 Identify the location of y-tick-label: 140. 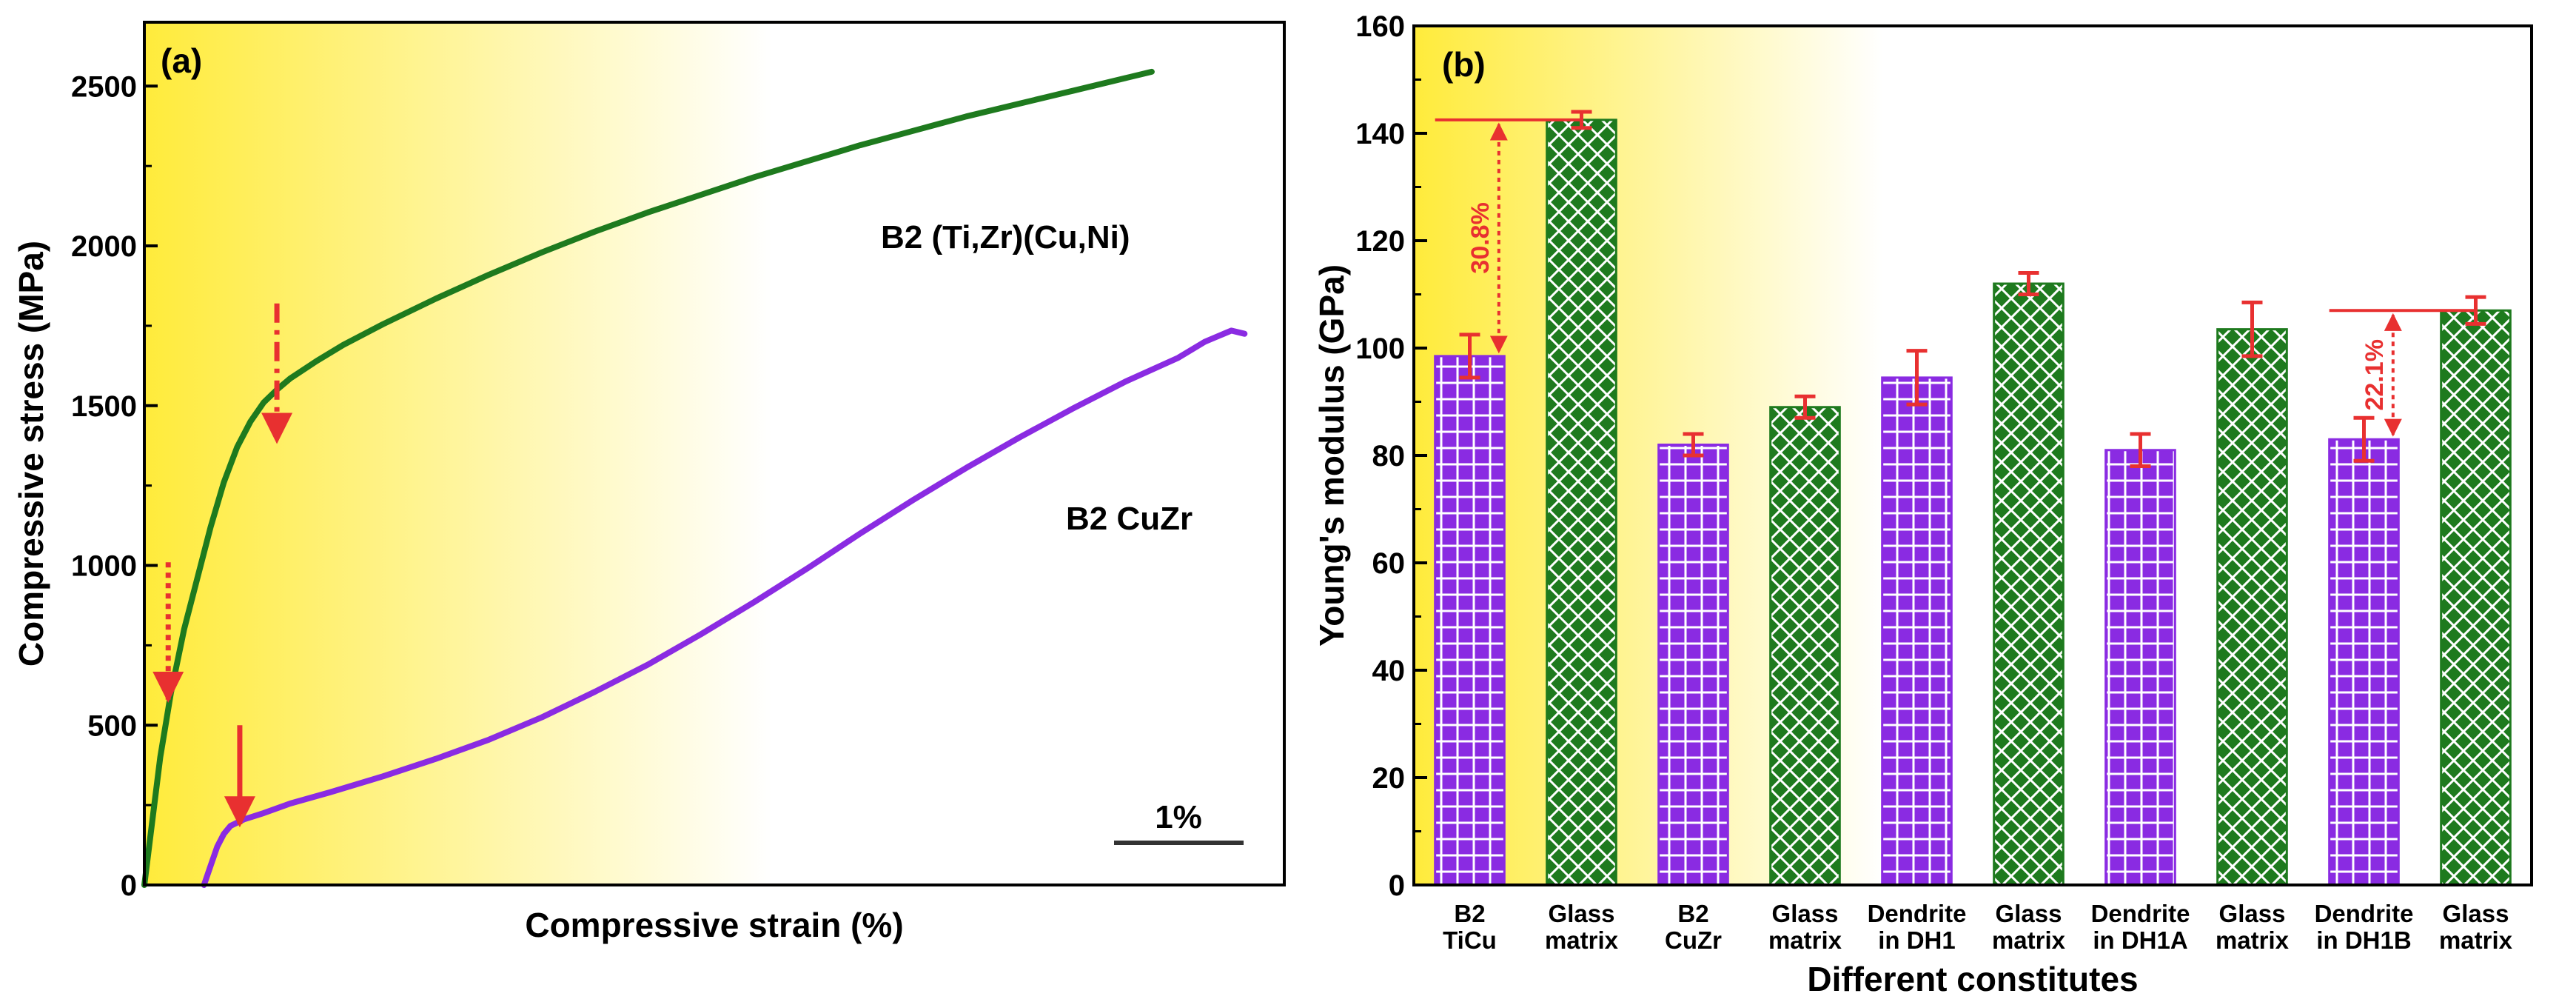
(1380, 134).